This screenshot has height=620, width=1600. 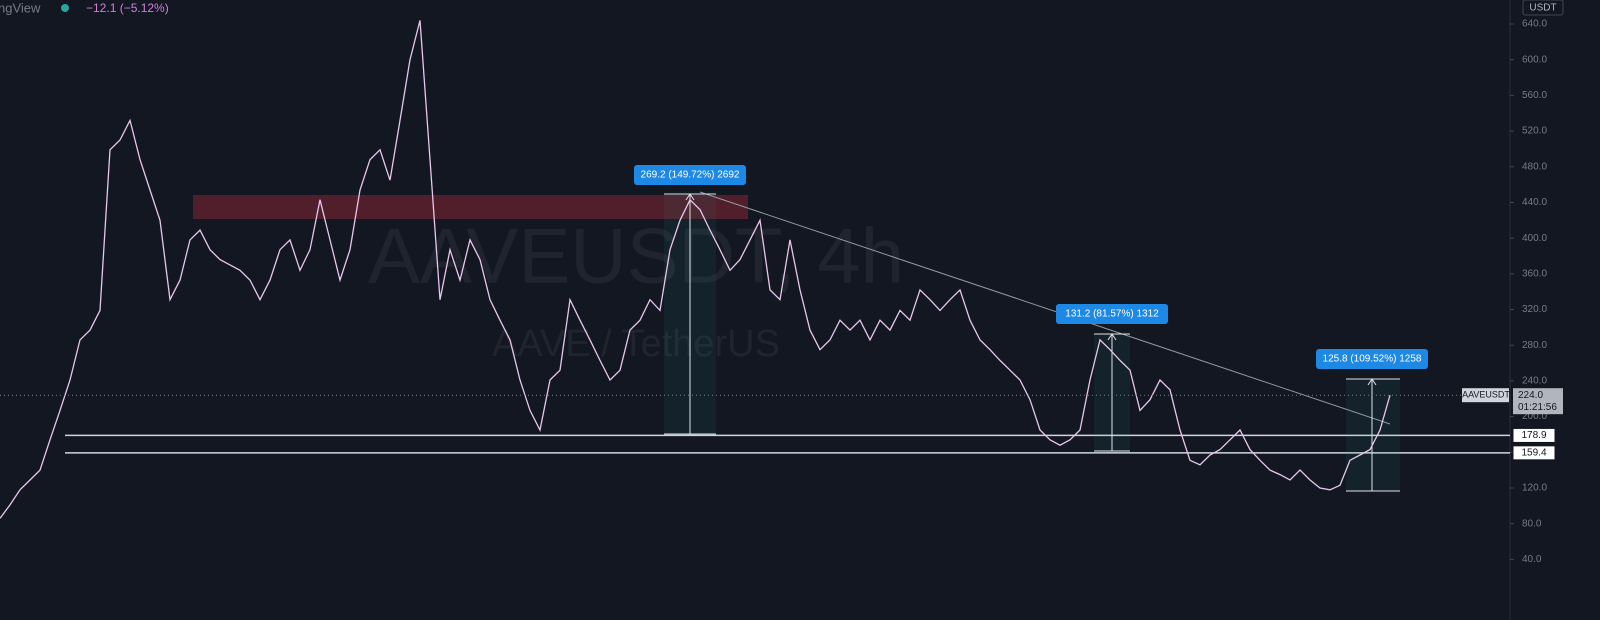 I want to click on currency: USDT, so click(x=1542, y=8).